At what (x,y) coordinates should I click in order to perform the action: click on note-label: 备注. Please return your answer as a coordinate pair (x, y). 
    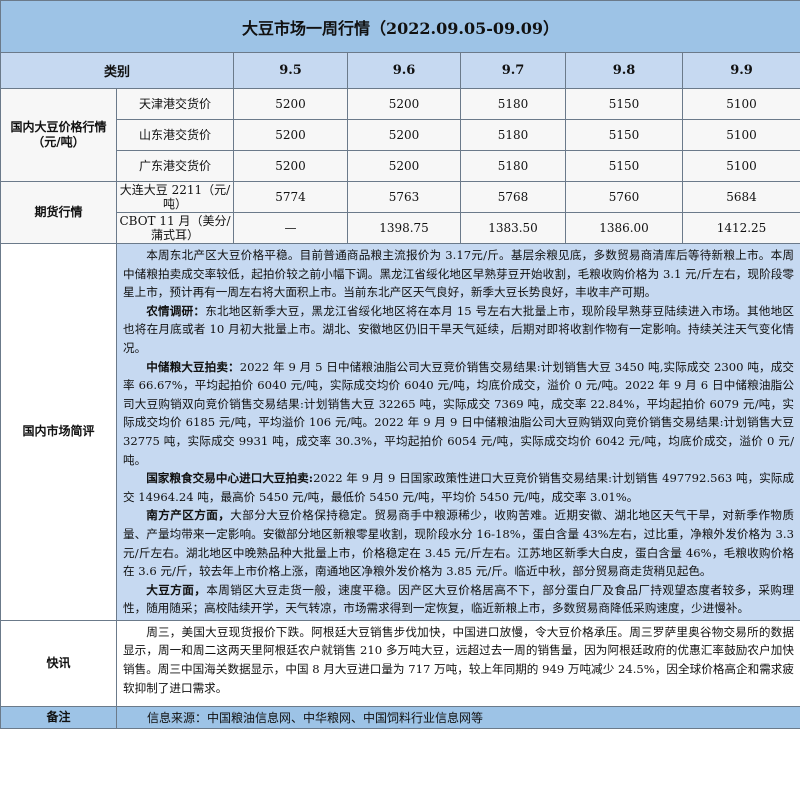
    Looking at the image, I should click on (58, 717).